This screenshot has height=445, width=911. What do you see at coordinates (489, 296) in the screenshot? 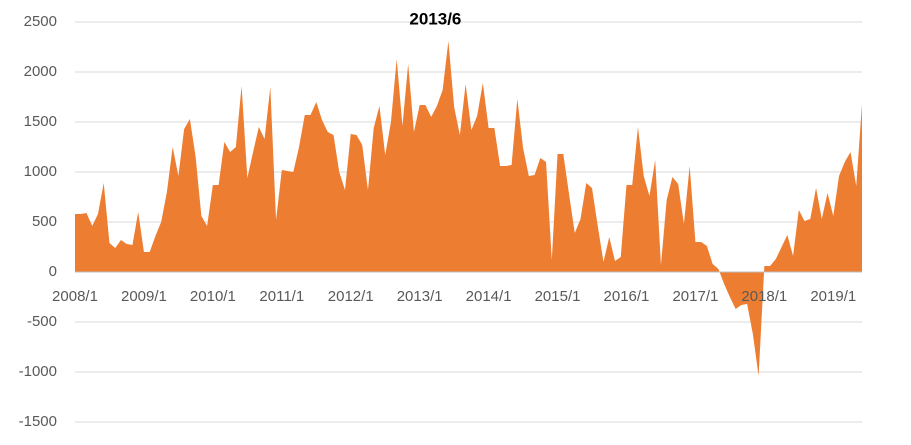
I see `x-tick-label: 2014/1` at bounding box center [489, 296].